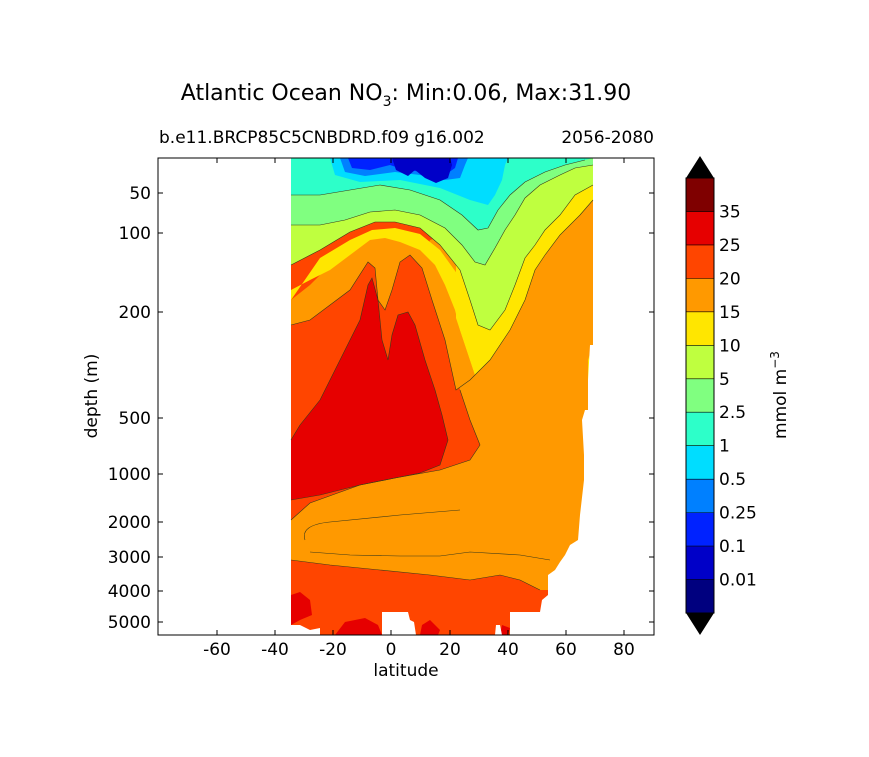 This screenshot has height=757, width=869. I want to click on y-tick-label: 200, so click(135, 313).